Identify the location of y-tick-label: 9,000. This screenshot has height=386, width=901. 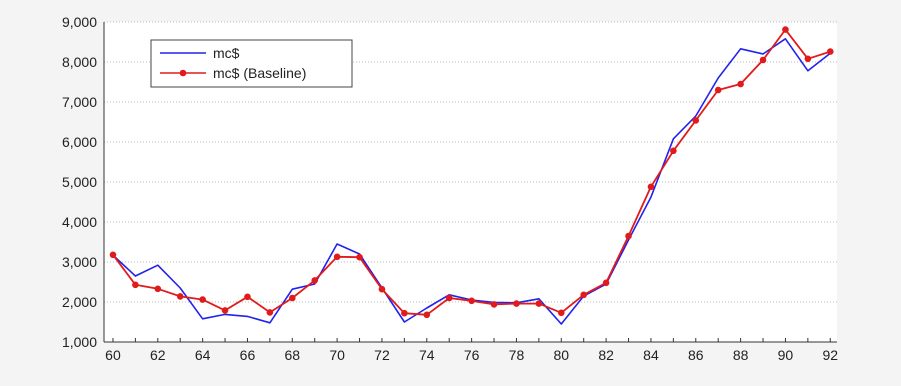
(79, 22).